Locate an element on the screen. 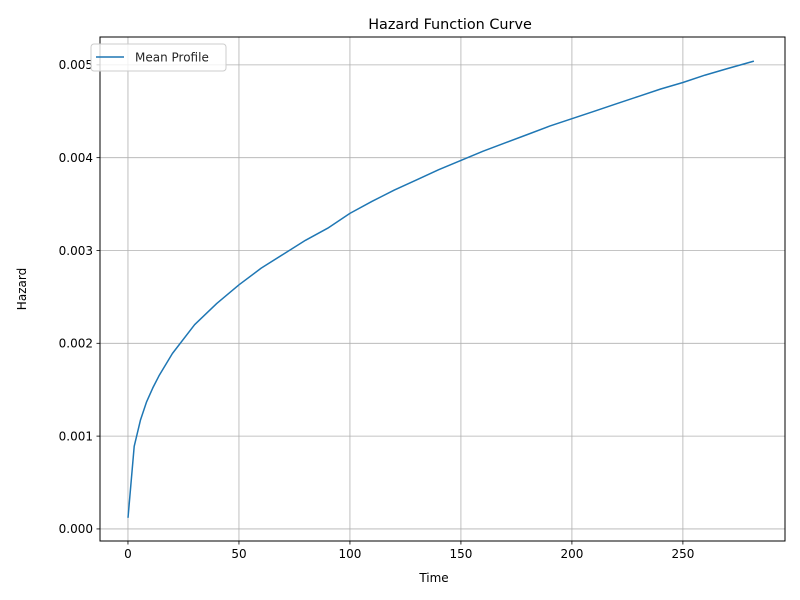 Image resolution: width=800 pixels, height=600 pixels. chart-title: Hazard Function Curve is located at coordinates (450, 25).